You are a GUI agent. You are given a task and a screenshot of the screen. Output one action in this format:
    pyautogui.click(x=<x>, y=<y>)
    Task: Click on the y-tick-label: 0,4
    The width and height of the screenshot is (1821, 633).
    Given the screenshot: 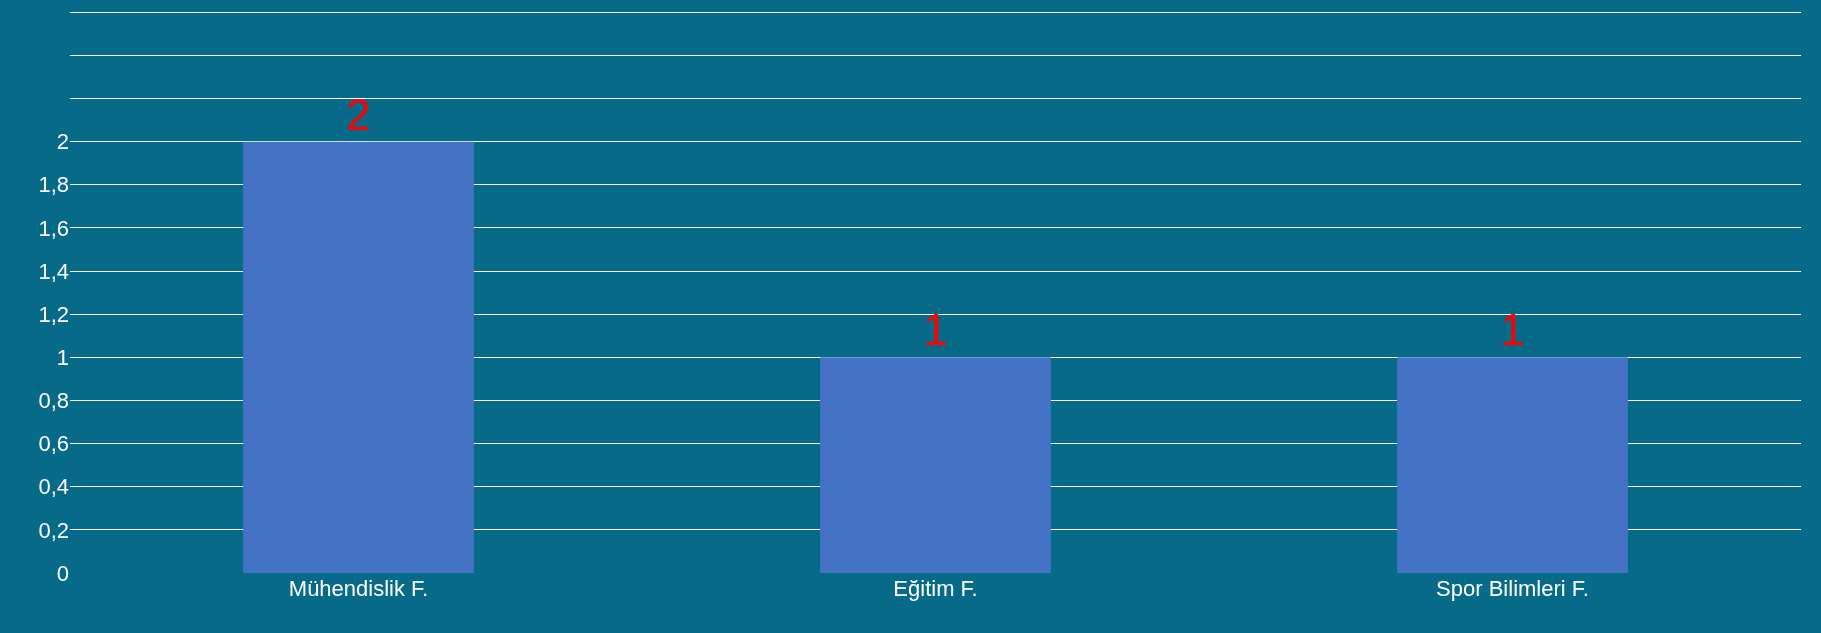 What is the action you would take?
    pyautogui.click(x=53, y=487)
    